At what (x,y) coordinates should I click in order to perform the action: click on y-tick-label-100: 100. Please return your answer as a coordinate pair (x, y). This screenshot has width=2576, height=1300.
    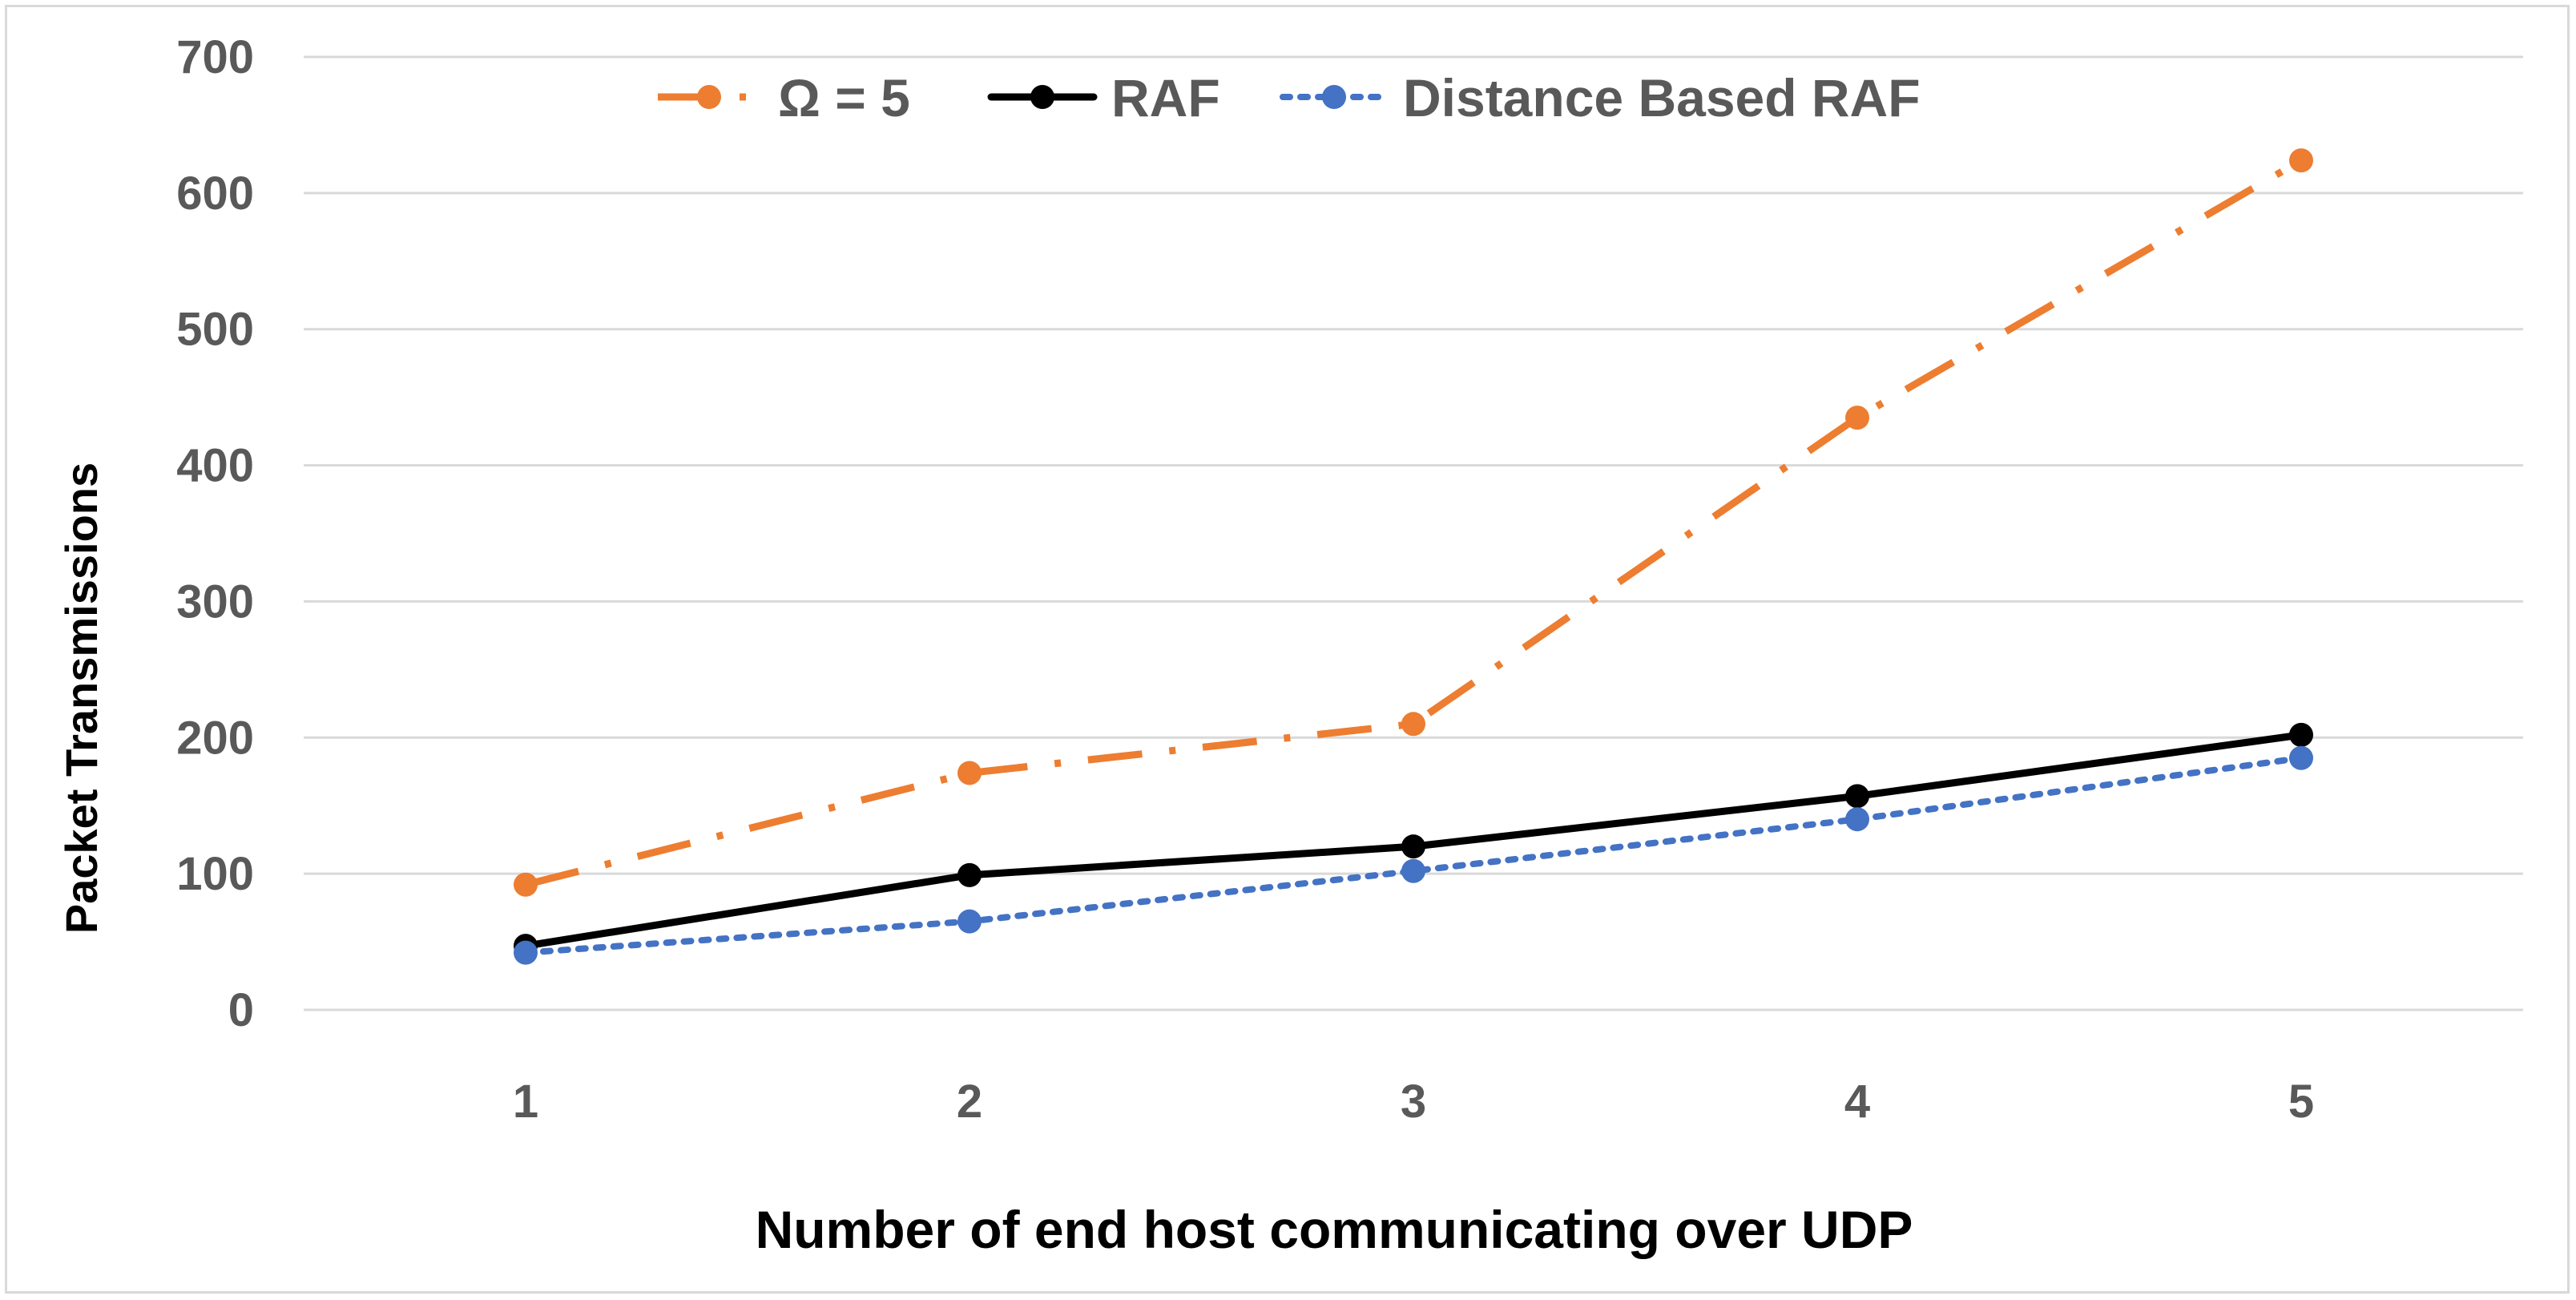
    Looking at the image, I should click on (215, 874).